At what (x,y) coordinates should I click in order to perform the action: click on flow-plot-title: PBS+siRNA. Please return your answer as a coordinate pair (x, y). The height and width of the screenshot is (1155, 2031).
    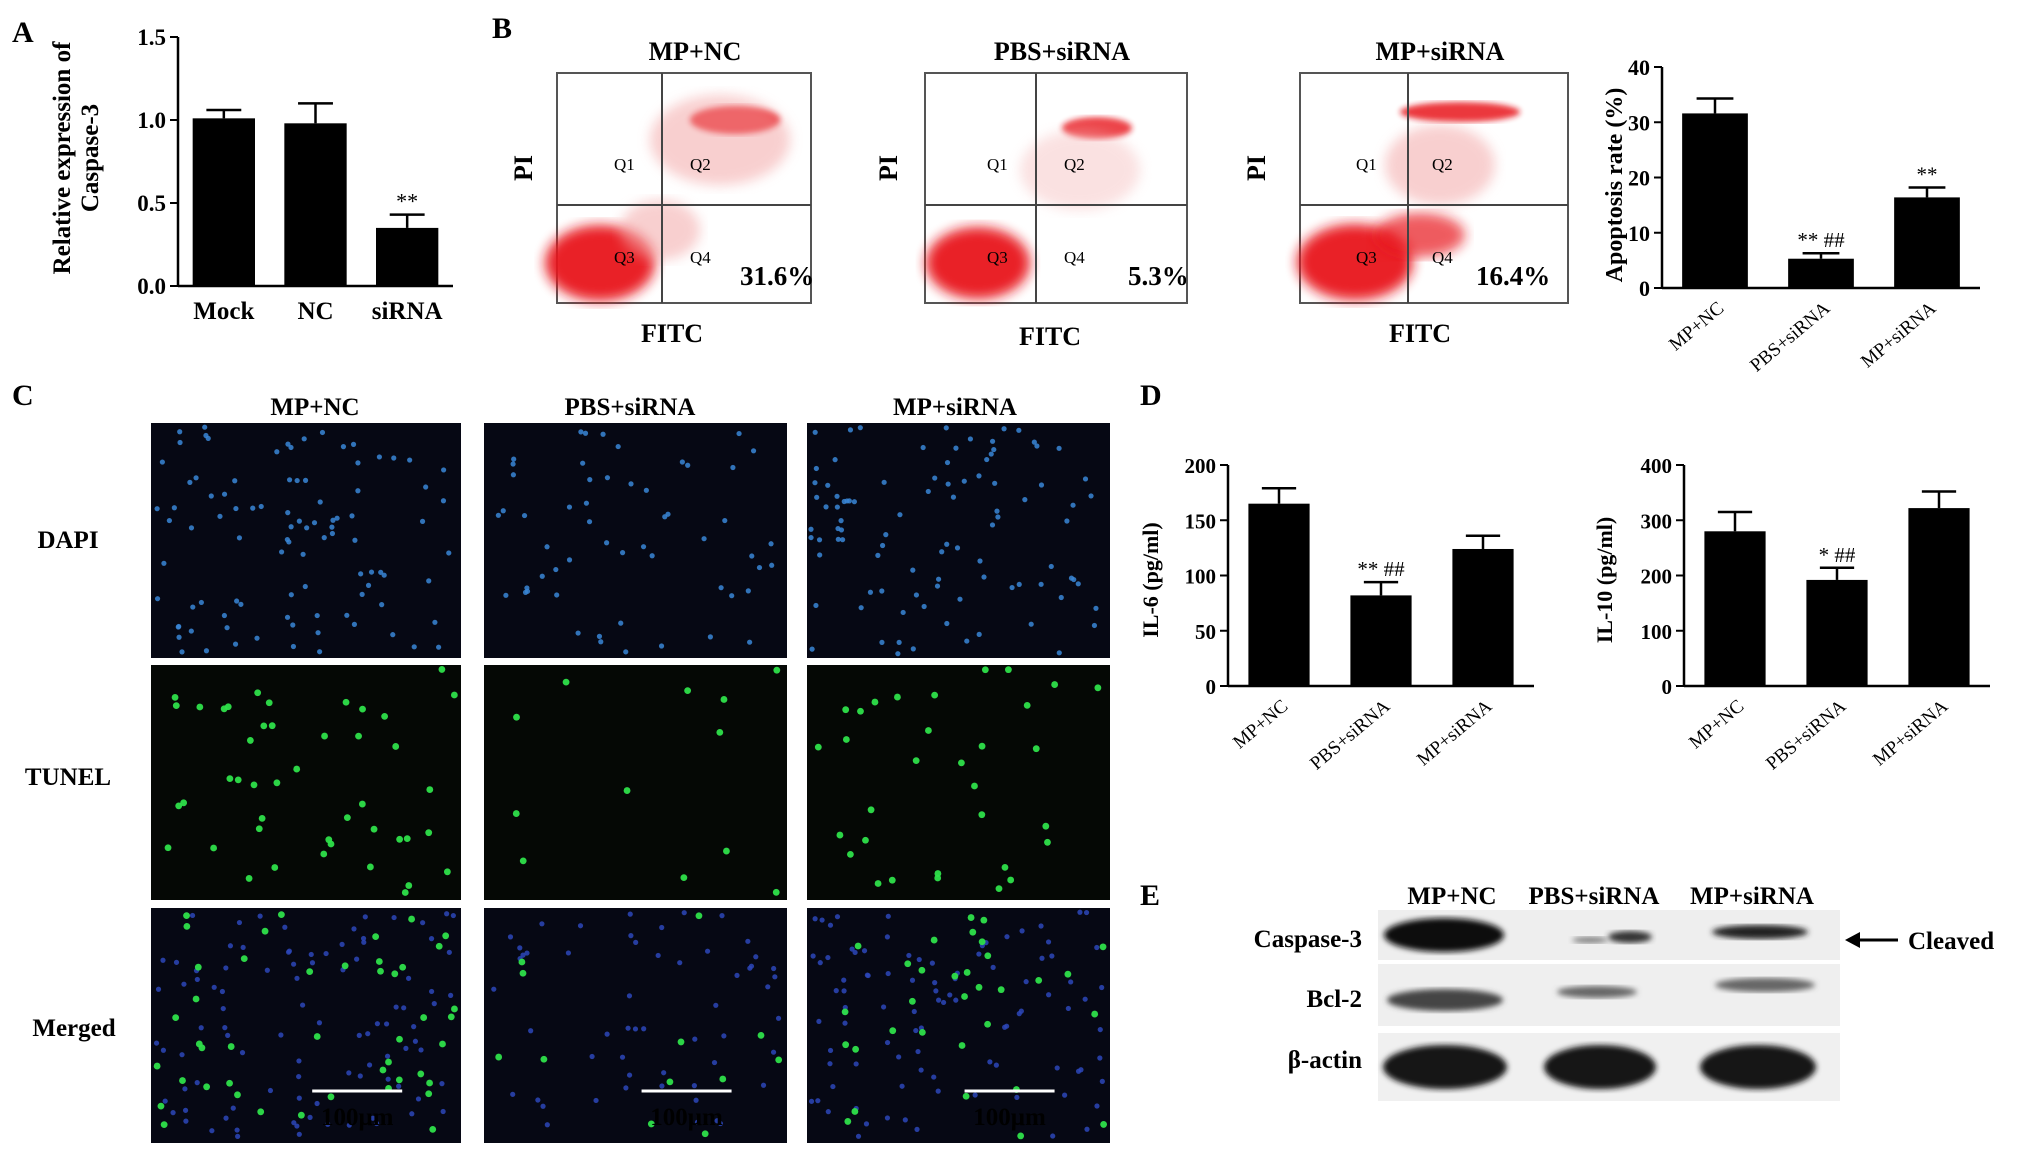
    Looking at the image, I should click on (1062, 51).